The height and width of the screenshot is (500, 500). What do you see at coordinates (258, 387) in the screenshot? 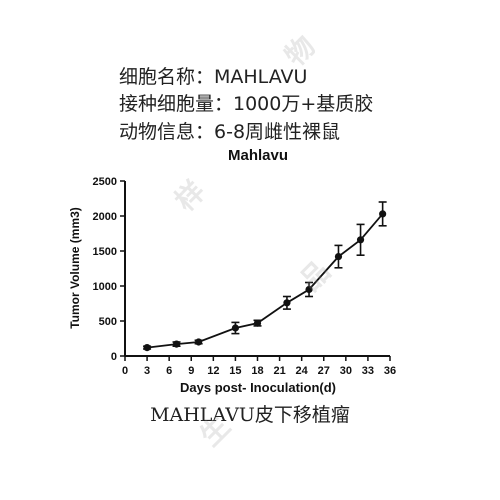
I see `x-axis-label: Days post- Inoculation(d)` at bounding box center [258, 387].